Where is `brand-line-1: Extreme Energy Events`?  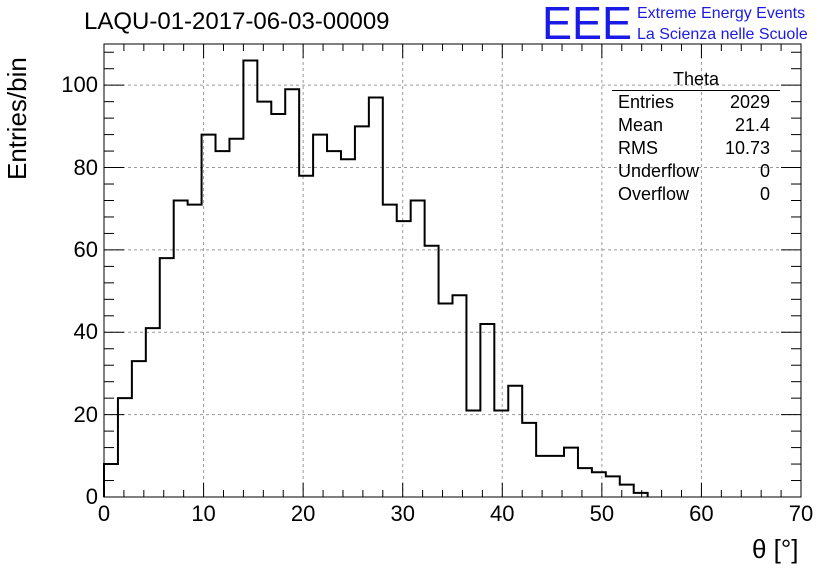
brand-line-1: Extreme Energy Events is located at coordinates (721, 13).